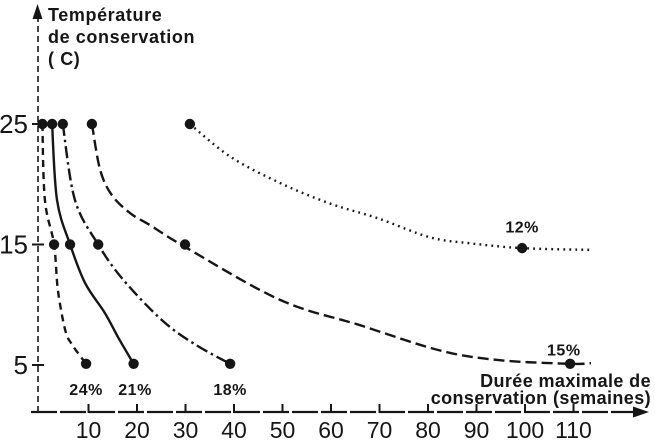 The width and height of the screenshot is (655, 448). Describe the element at coordinates (14, 124) in the screenshot. I see `y-tick-label: 25` at that location.